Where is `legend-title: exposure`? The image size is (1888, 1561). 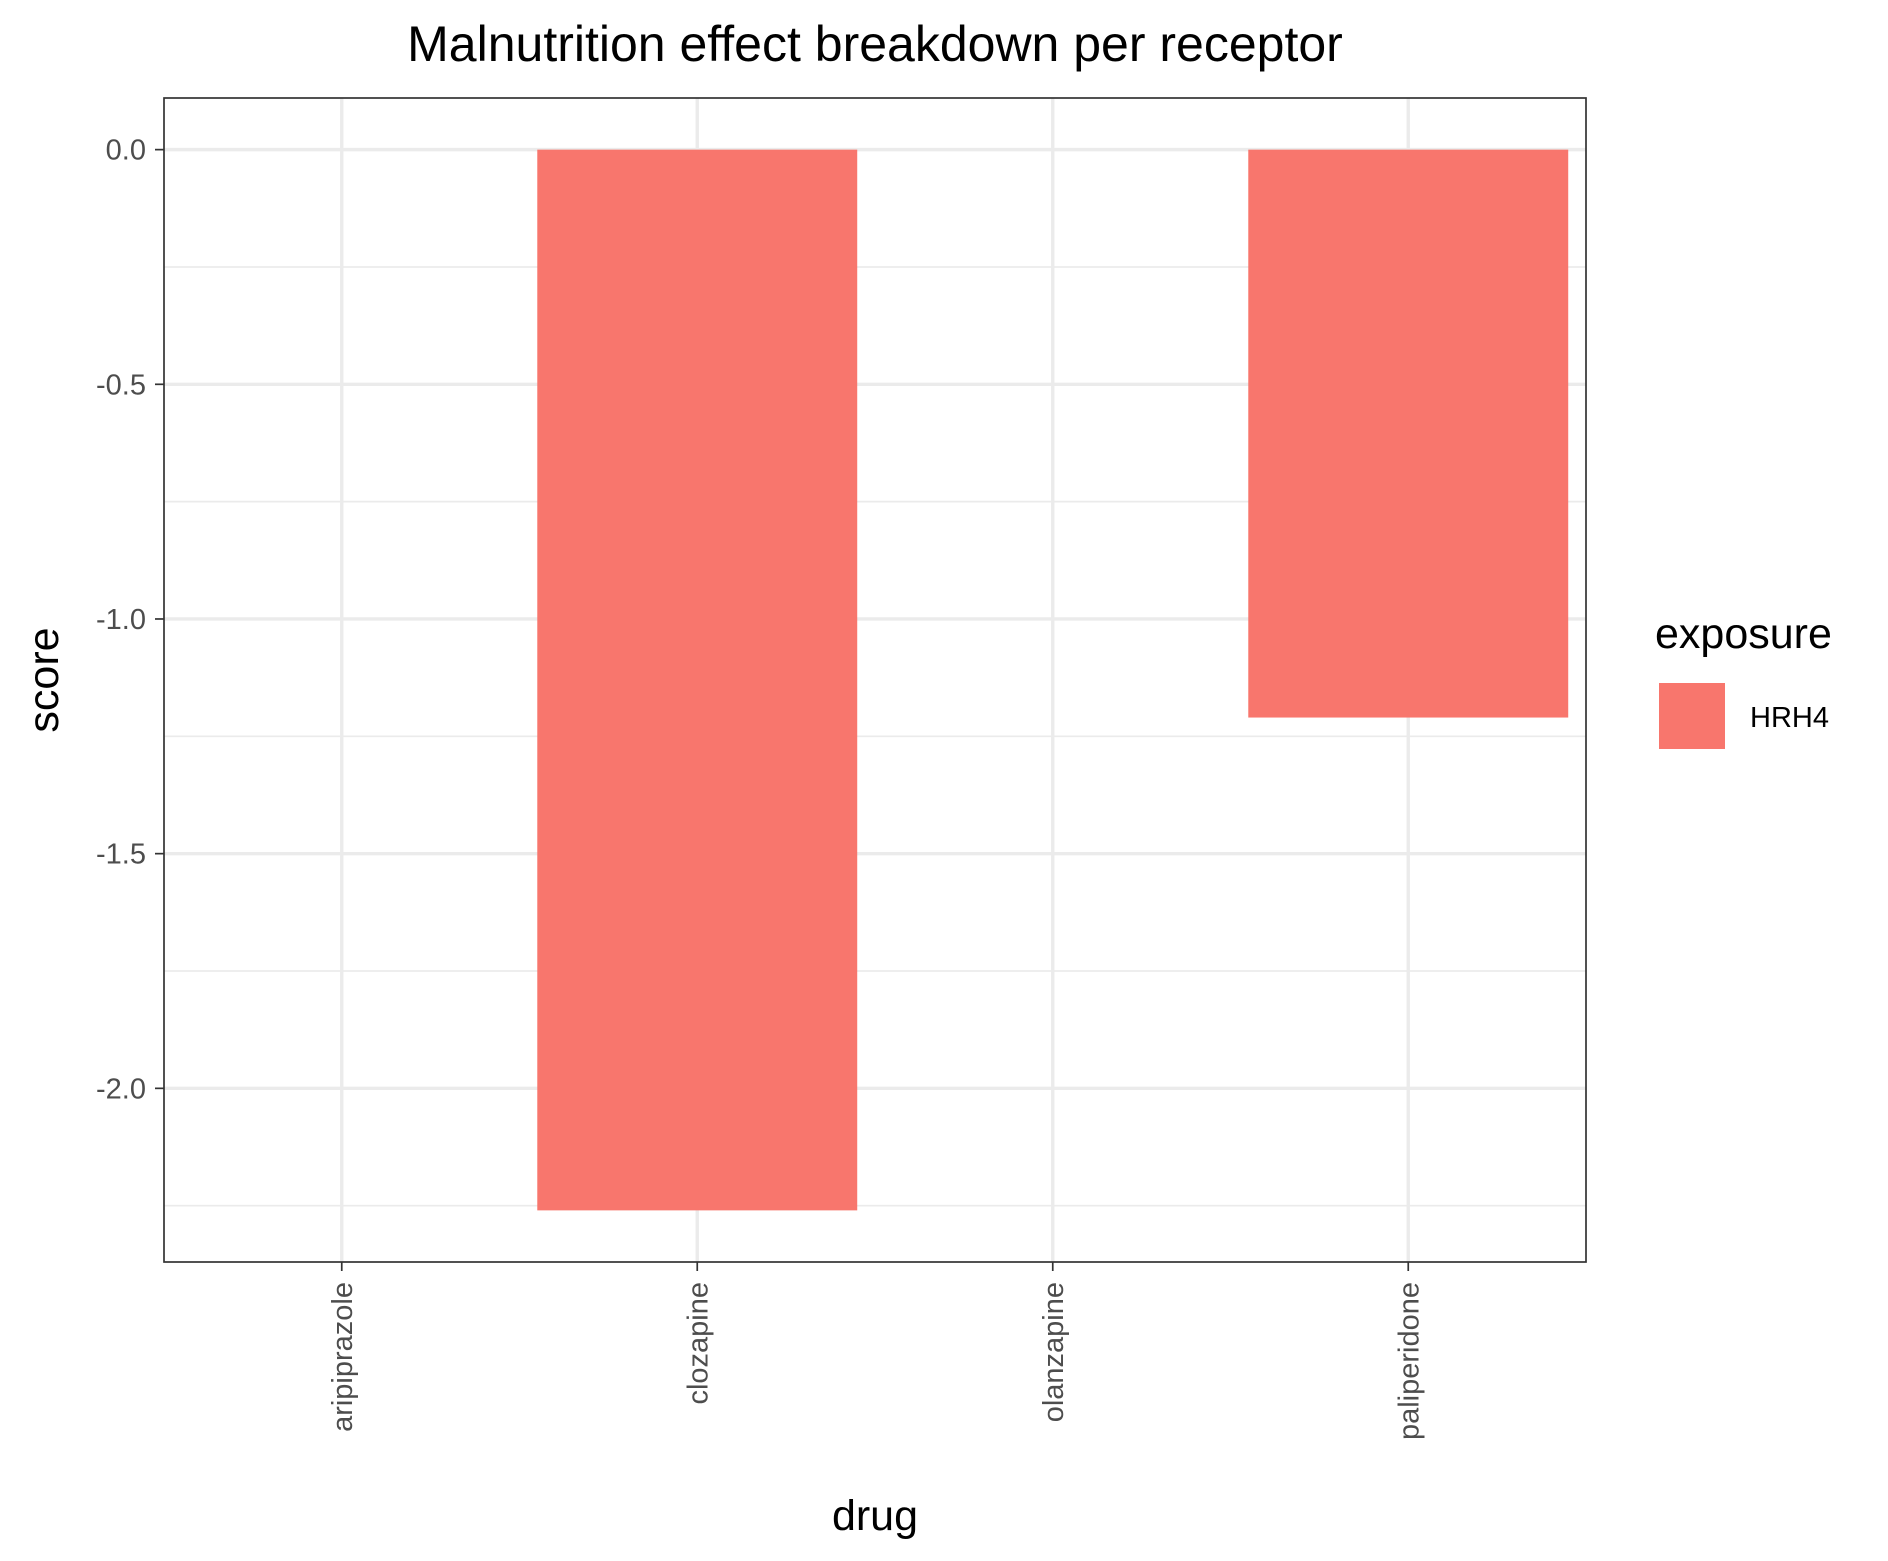 legend-title: exposure is located at coordinates (1743, 634).